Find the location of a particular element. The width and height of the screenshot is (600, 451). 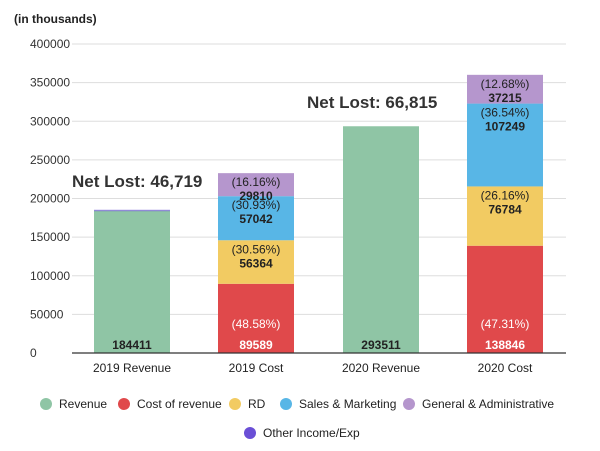

annotation-net-lost: Net Lost: 66,815 is located at coordinates (372, 102).